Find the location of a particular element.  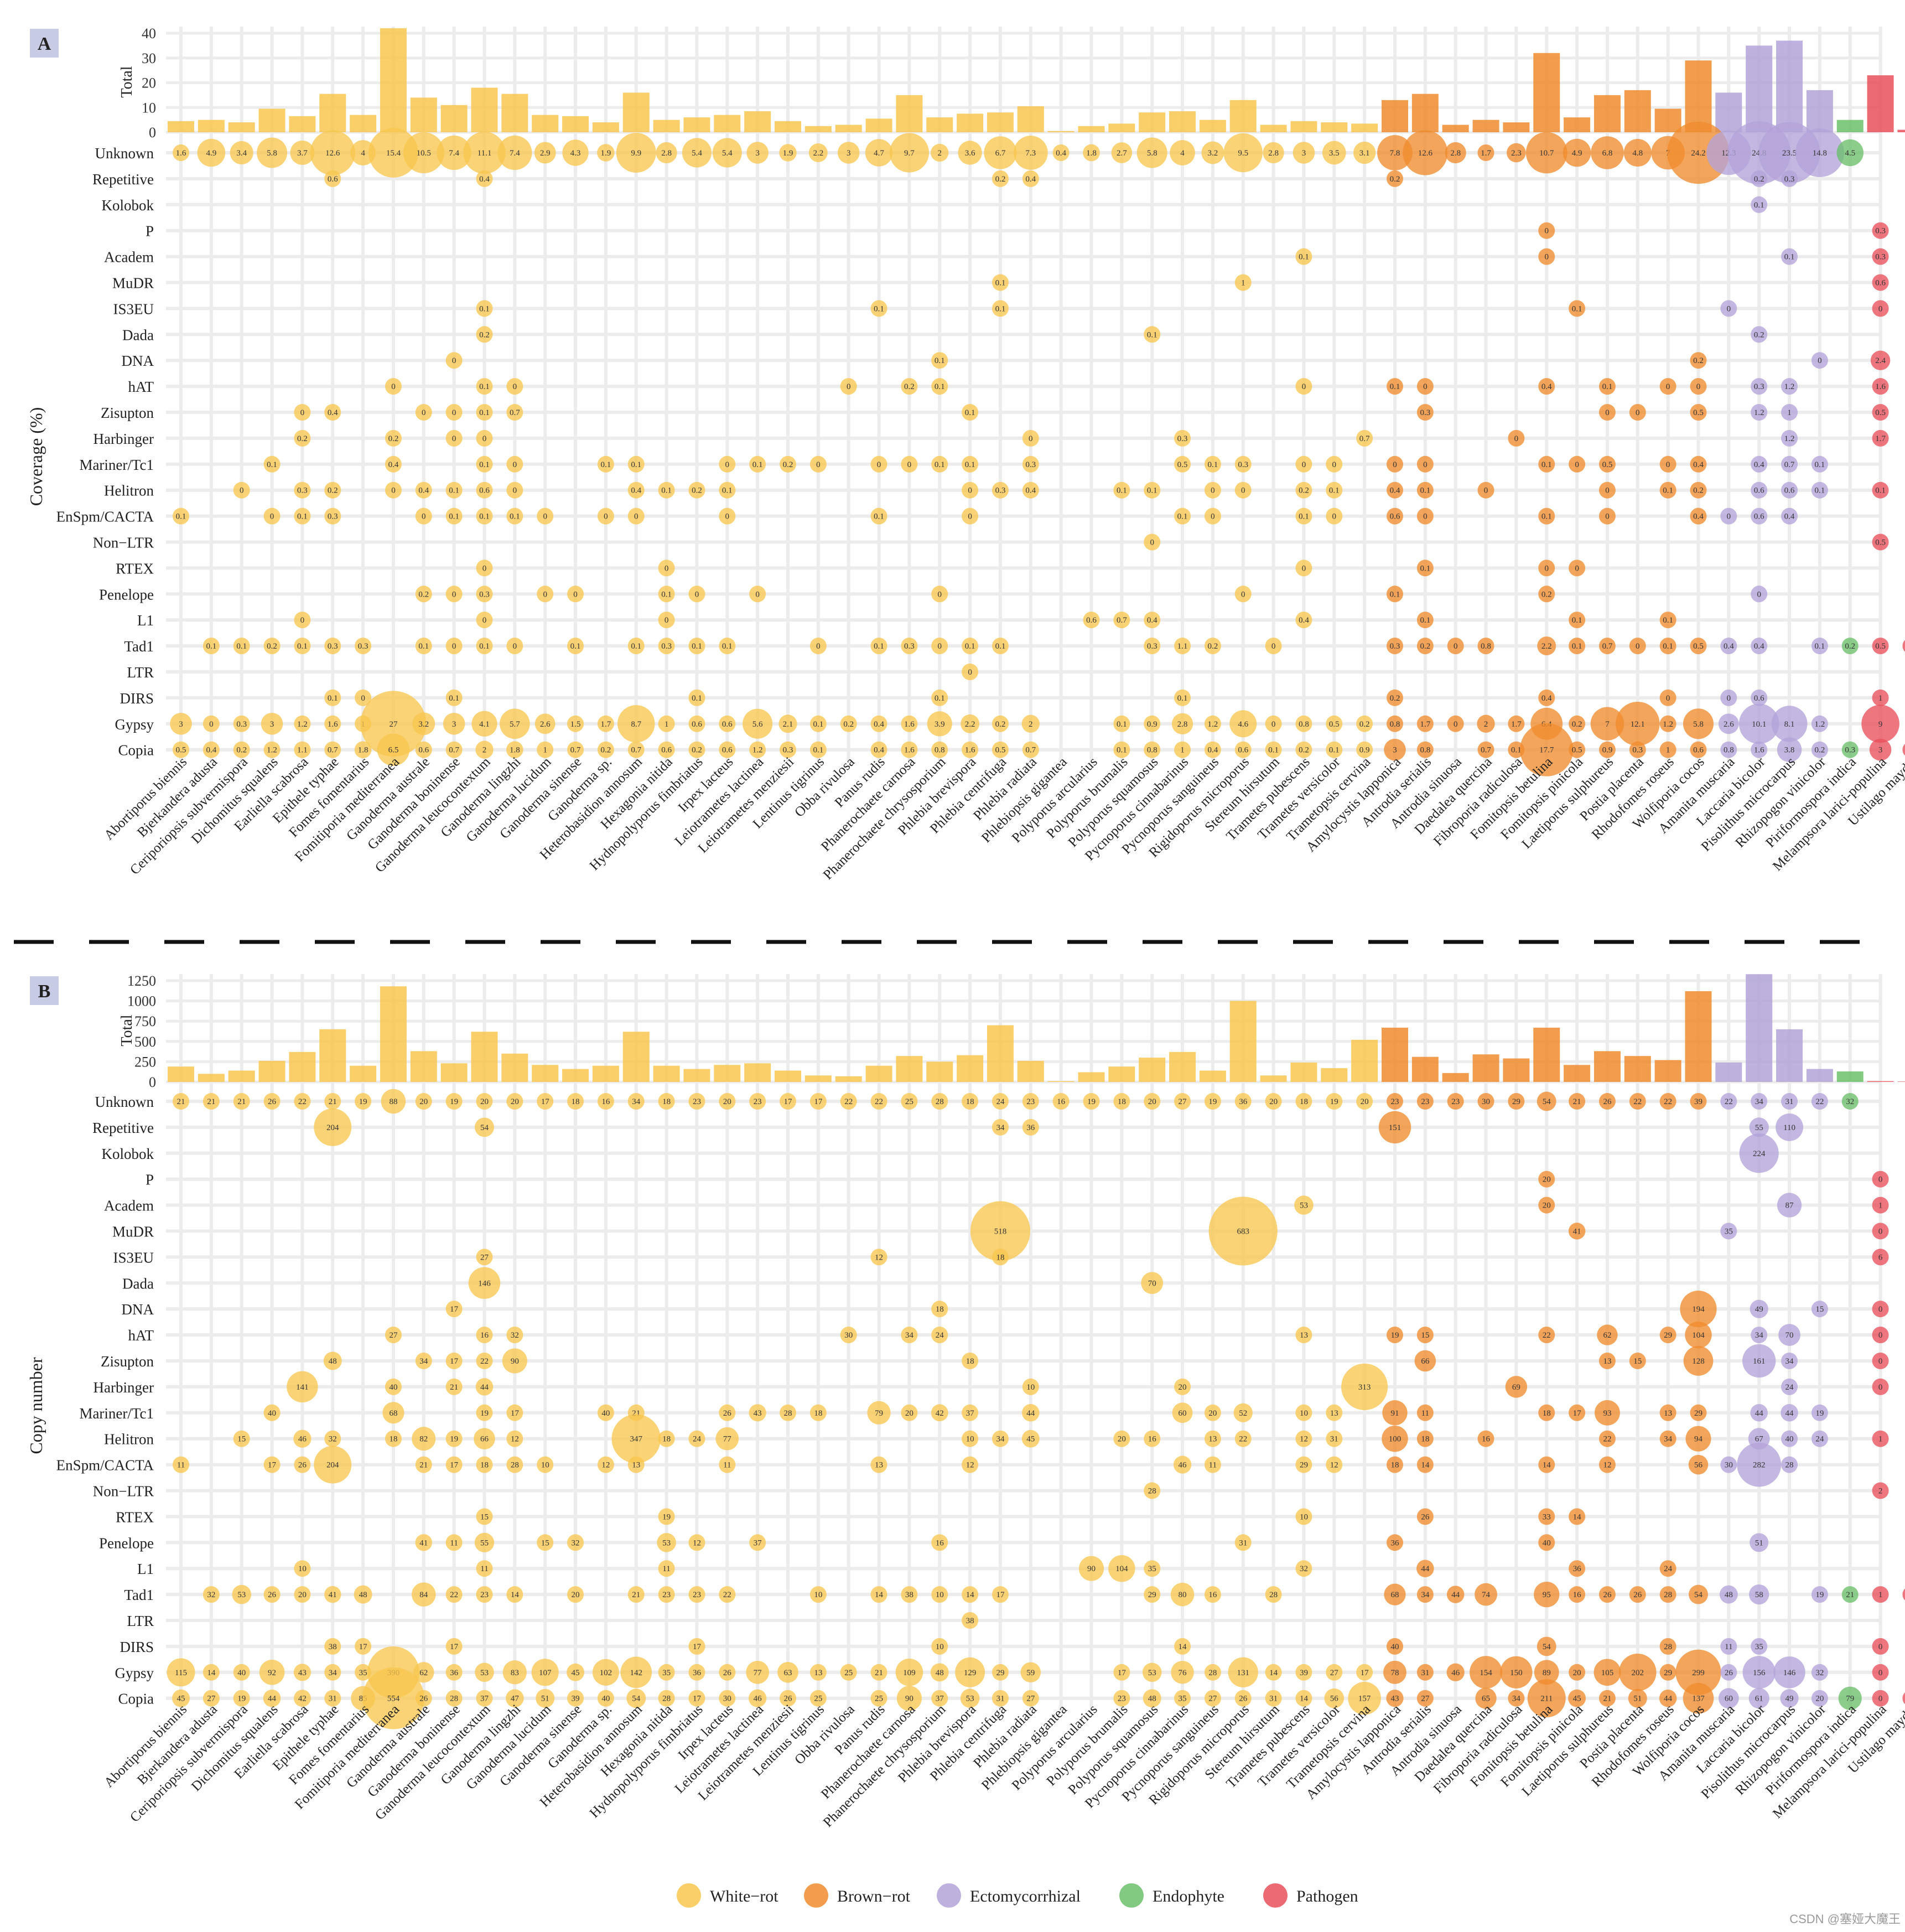

bubble-repetitive-phlebia-centrifuga: 0.2 is located at coordinates (1000, 178).